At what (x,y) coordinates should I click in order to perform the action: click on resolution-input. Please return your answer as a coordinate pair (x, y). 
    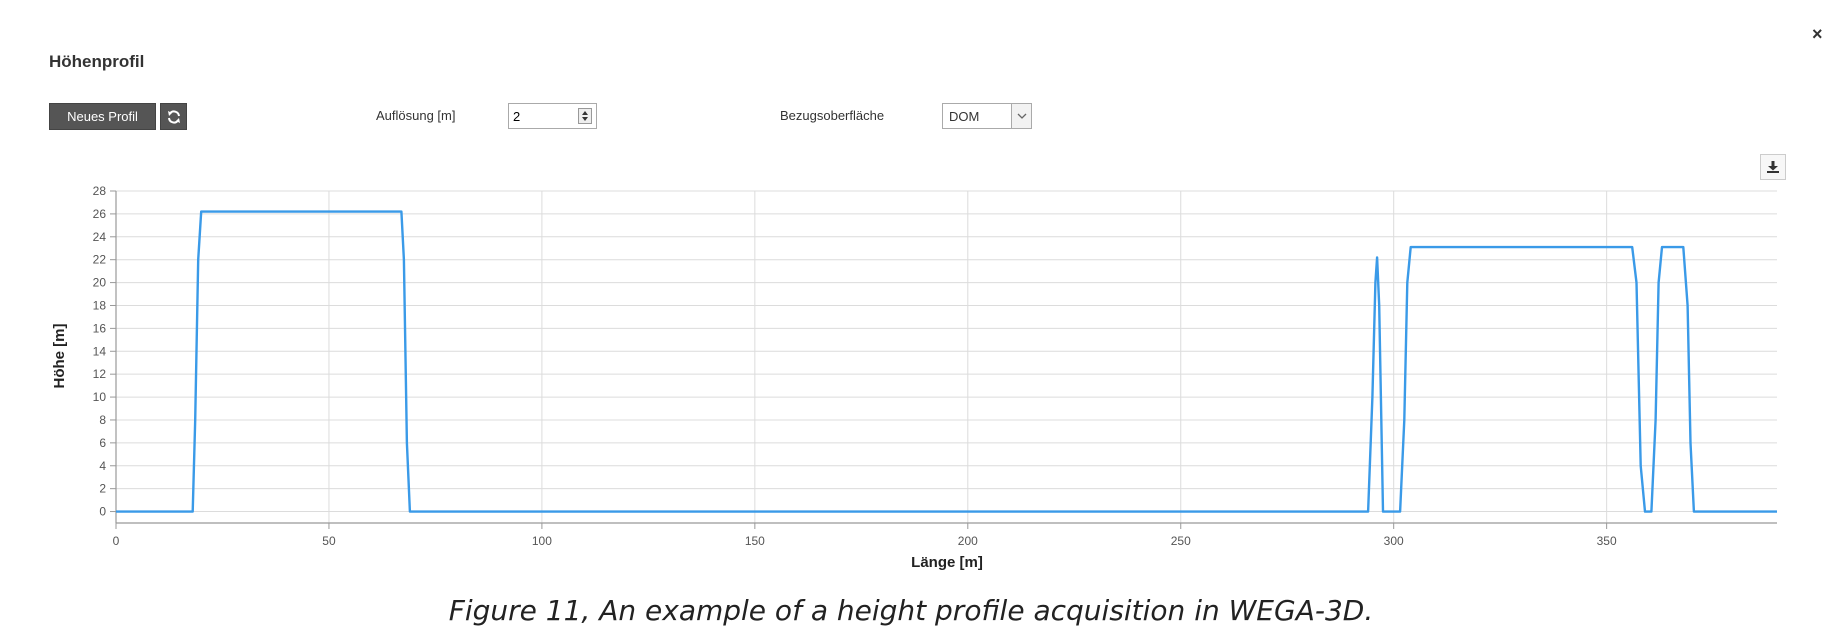
    Looking at the image, I should click on (543, 116).